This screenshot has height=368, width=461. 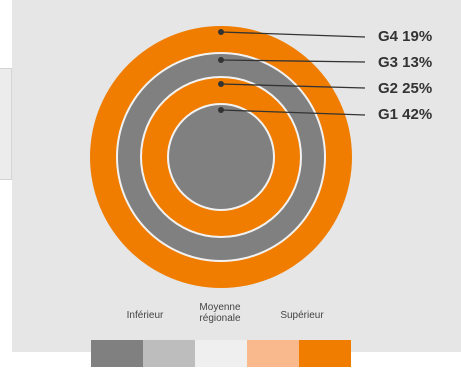 What do you see at coordinates (405, 88) in the screenshot?
I see `ring-label-g2: G2 25%` at bounding box center [405, 88].